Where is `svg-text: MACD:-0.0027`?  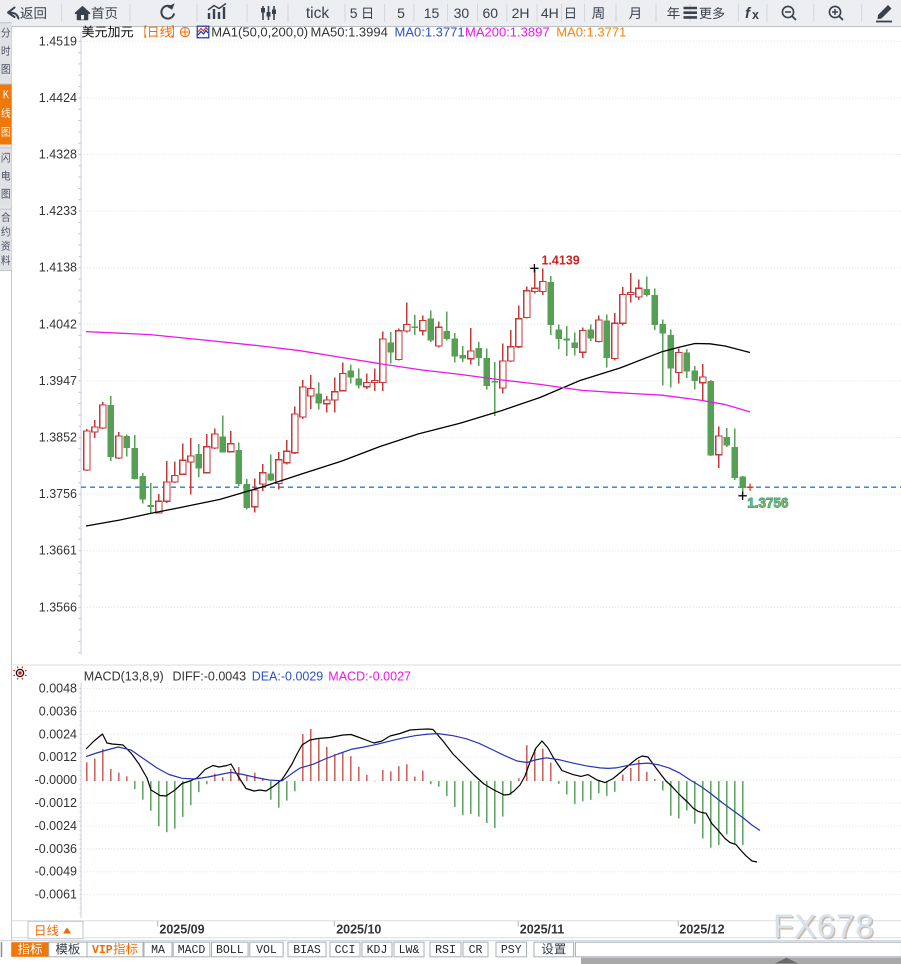
svg-text: MACD:-0.0027 is located at coordinates (369, 677).